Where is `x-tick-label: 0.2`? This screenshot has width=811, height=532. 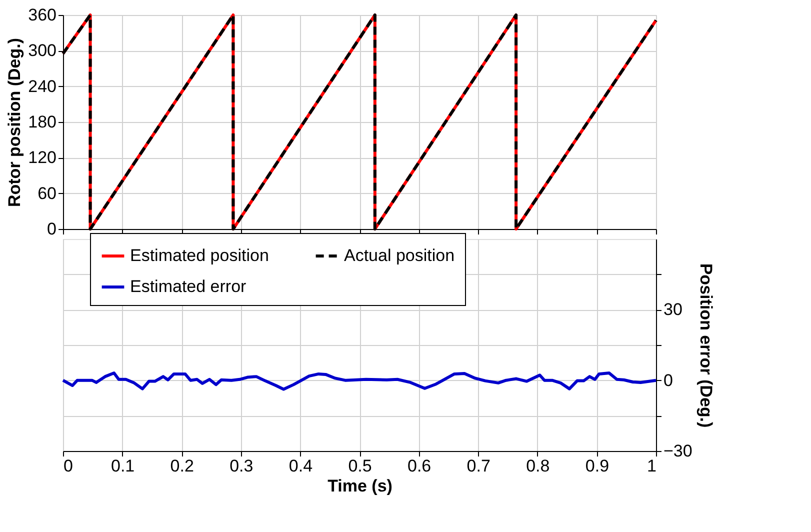
x-tick-label: 0.2 is located at coordinates (182, 466).